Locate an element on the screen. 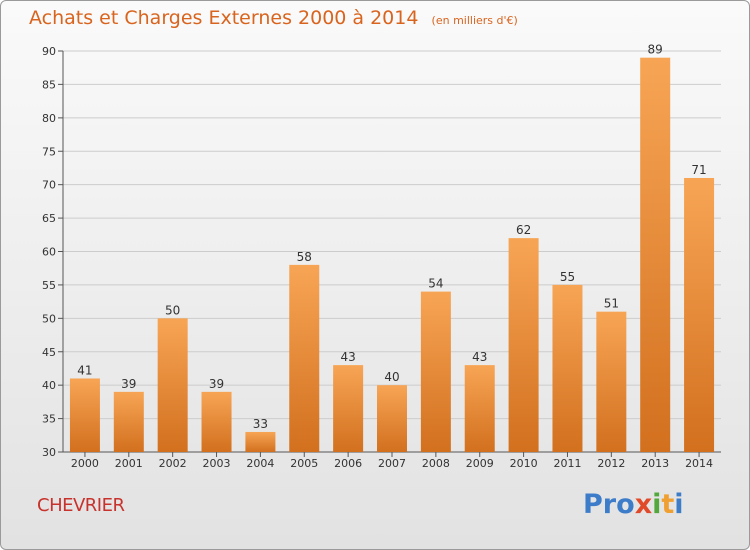 The width and height of the screenshot is (750, 550). x-tick-label: 2013 is located at coordinates (655, 463).